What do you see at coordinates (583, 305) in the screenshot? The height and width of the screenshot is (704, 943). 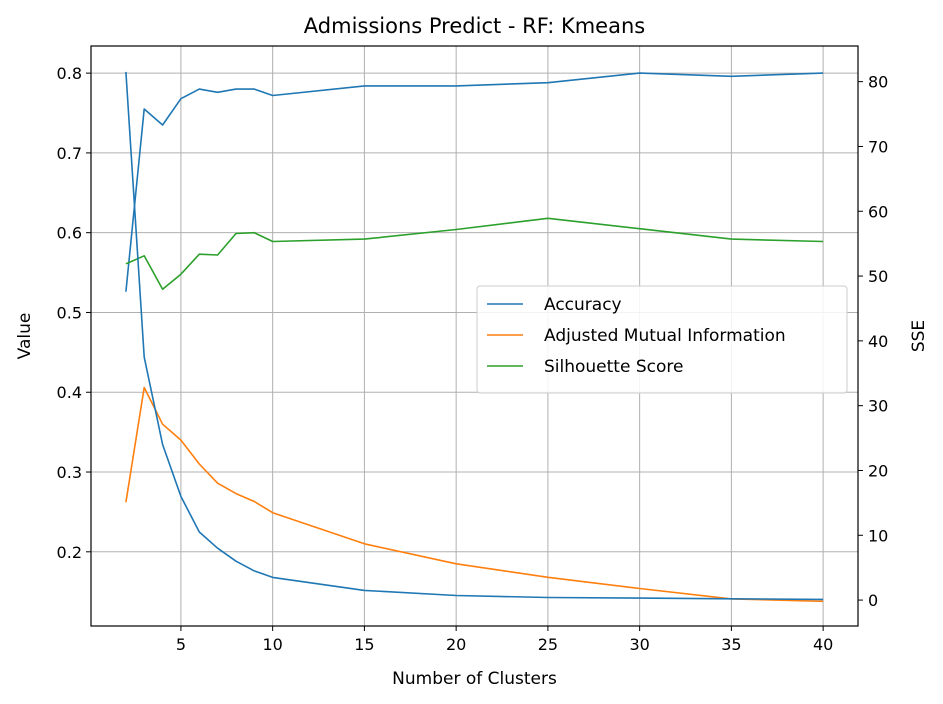 I see `legend-entry: Accuracy` at bounding box center [583, 305].